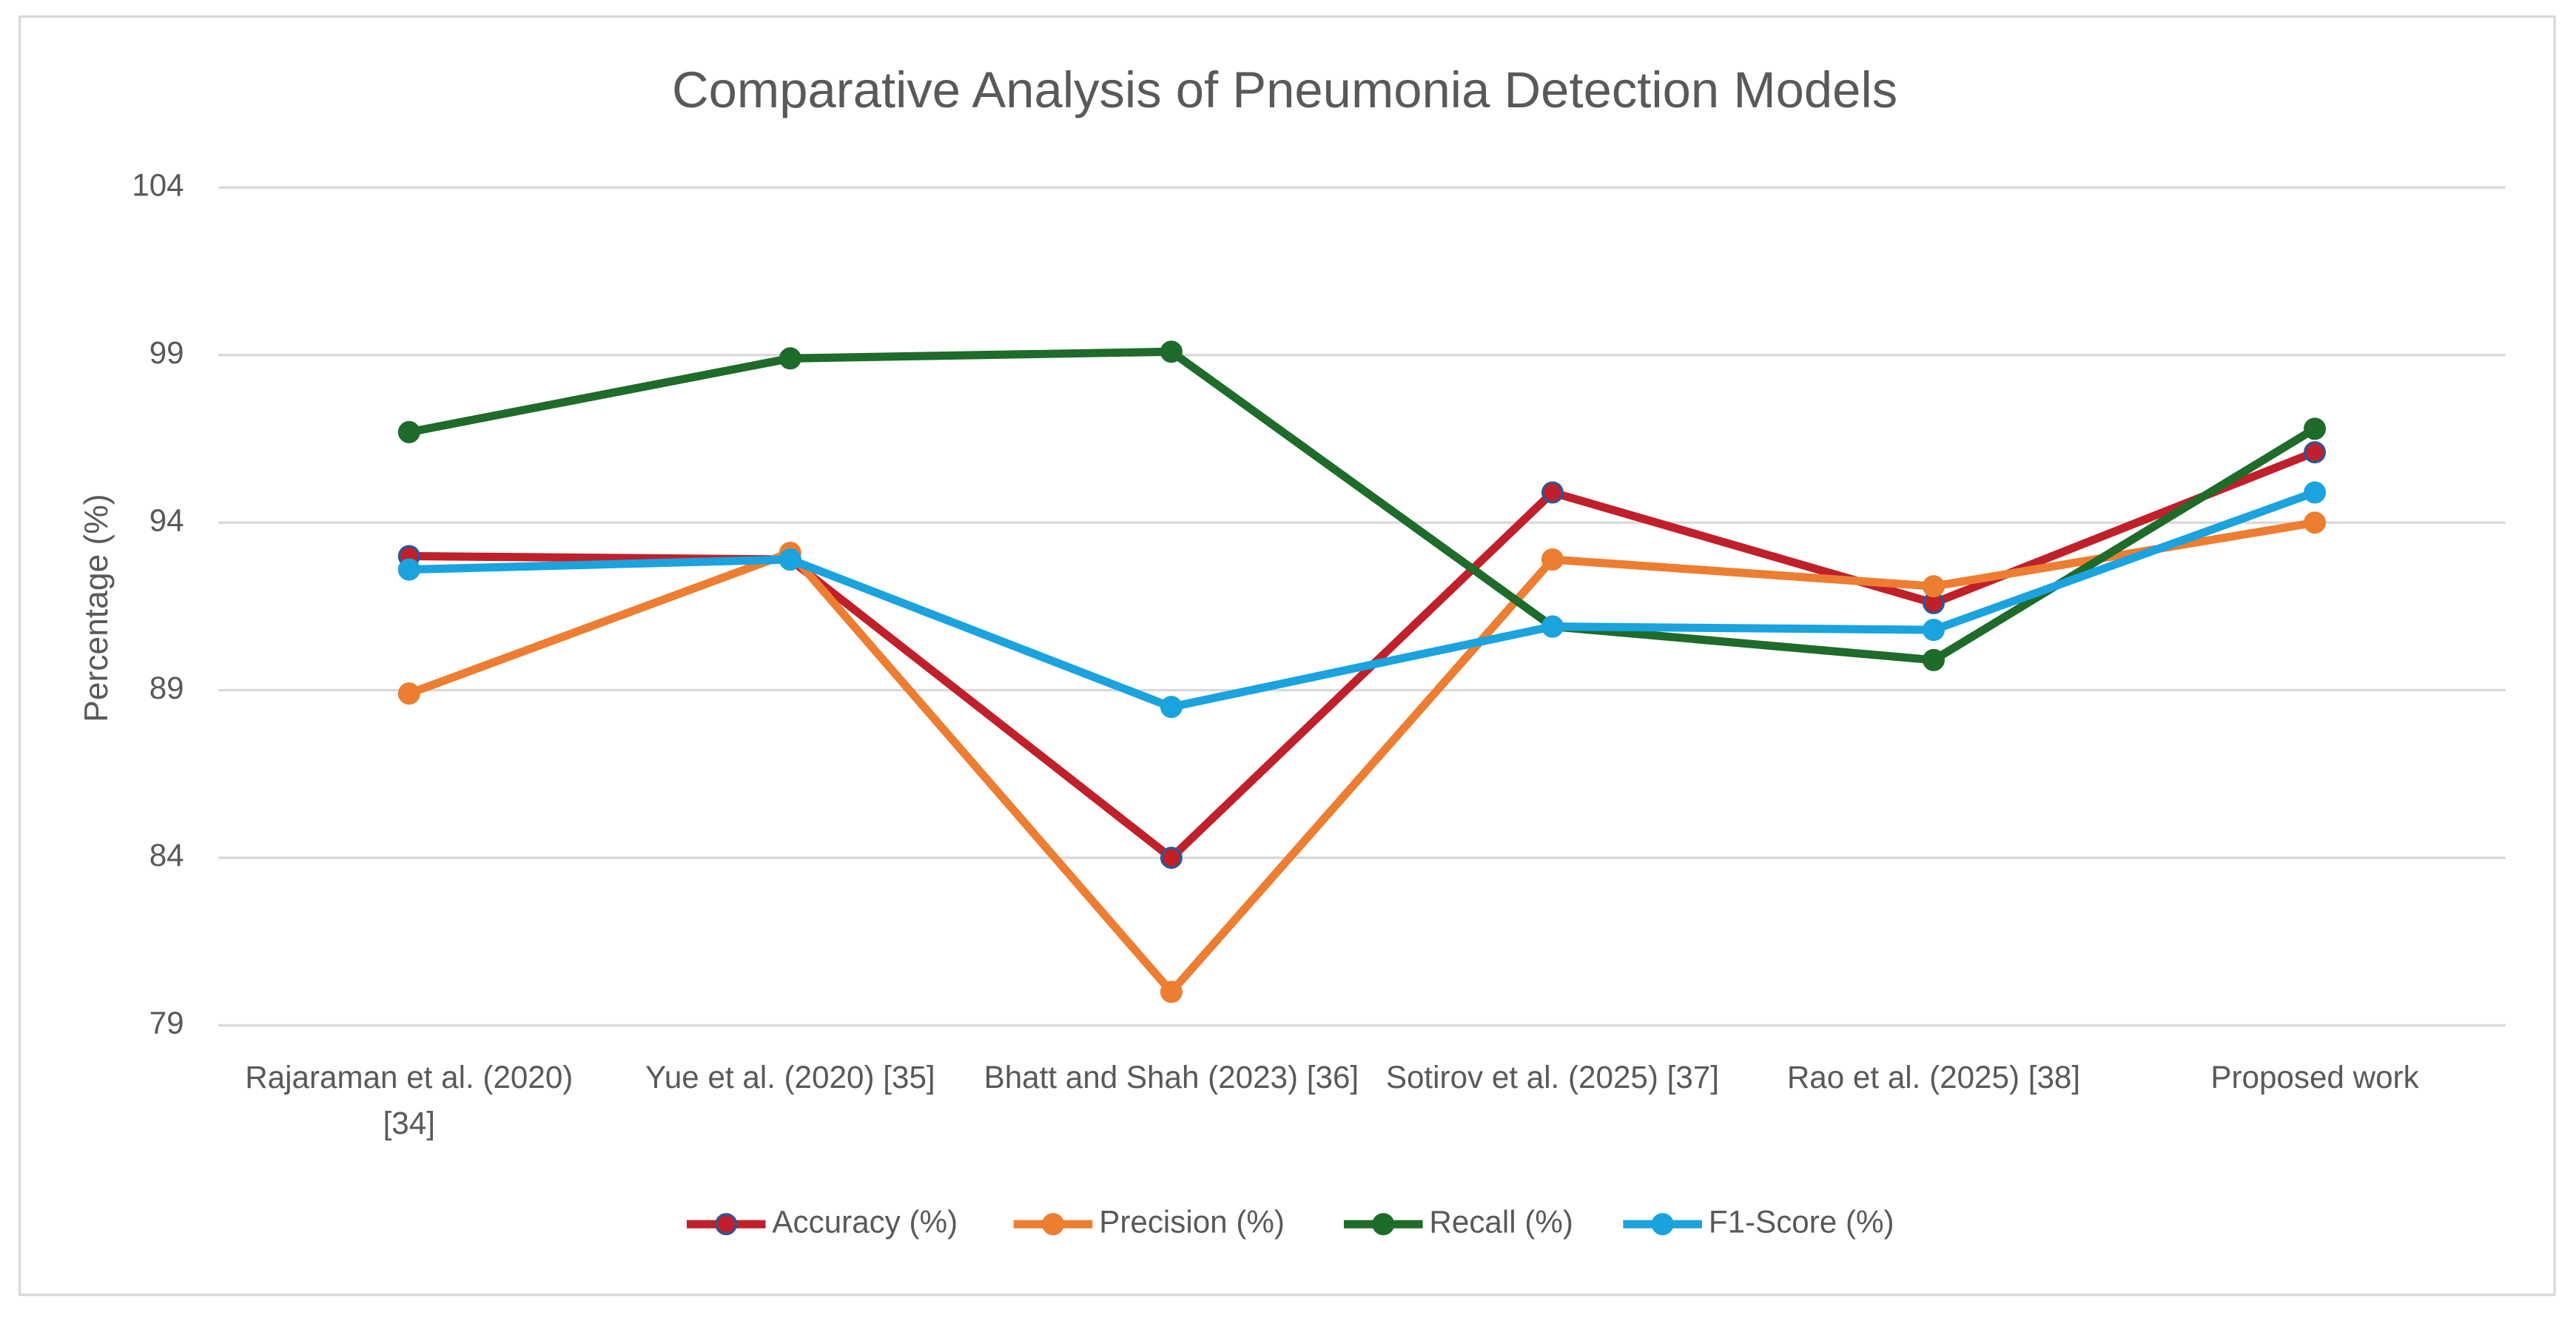 The image size is (2576, 1341). What do you see at coordinates (865, 1221) in the screenshot?
I see `legend-label: Accuracy (%)` at bounding box center [865, 1221].